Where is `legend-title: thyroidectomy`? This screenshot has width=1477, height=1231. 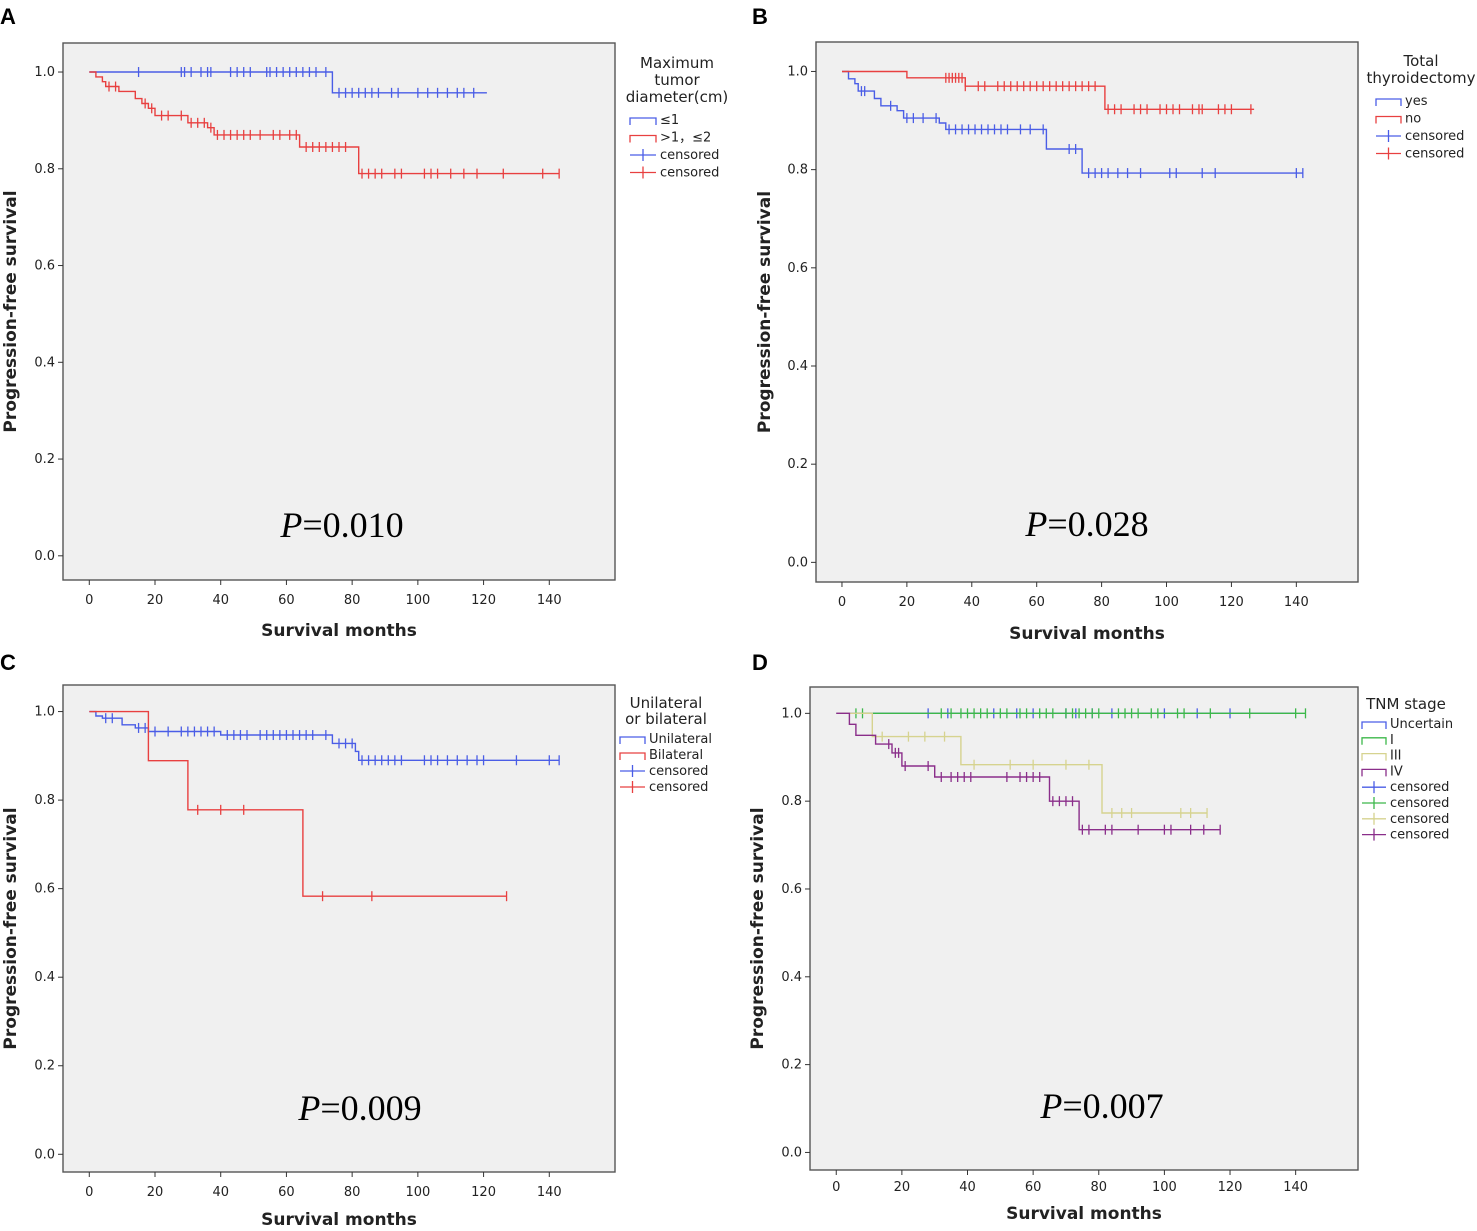
legend-title: thyroidectomy is located at coordinates (1421, 78).